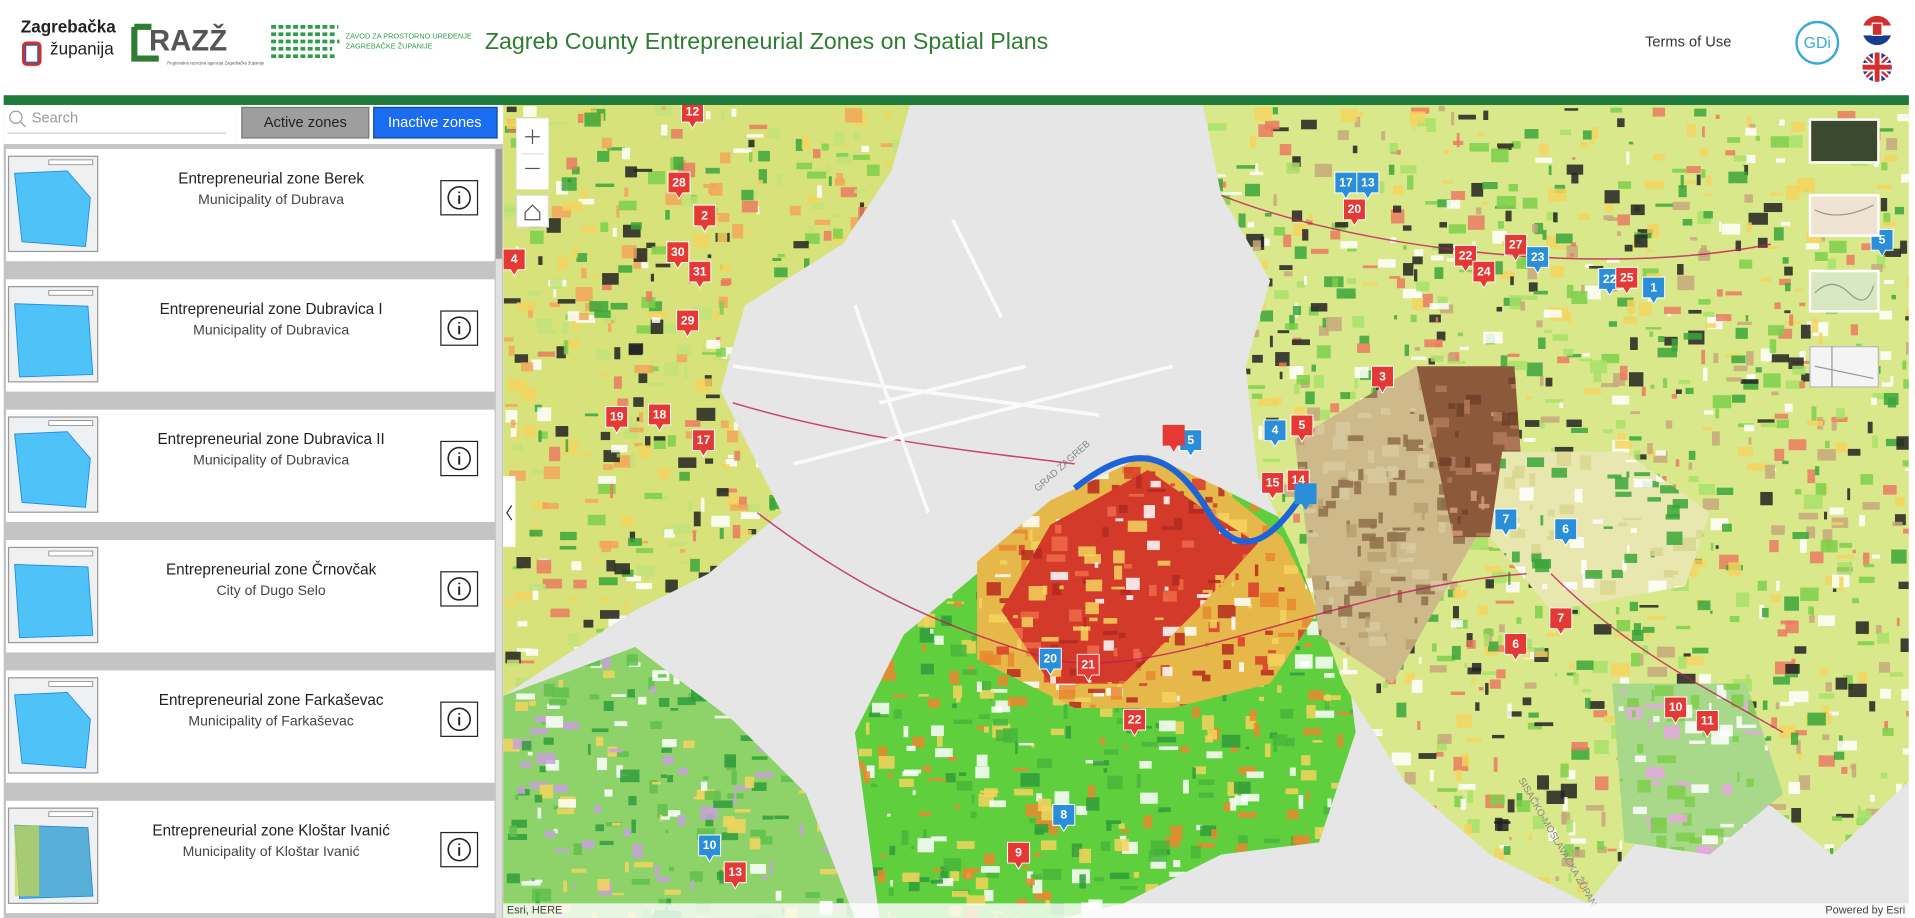  Describe the element at coordinates (509, 511) in the screenshot. I see `collapse-handle` at that location.